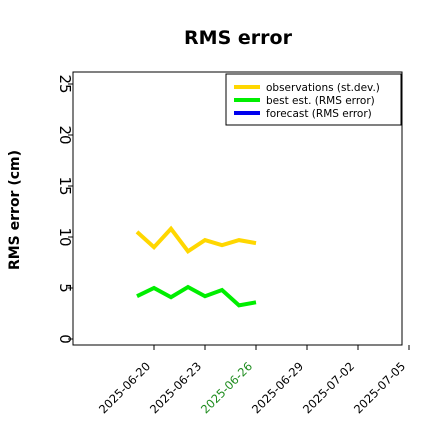 This screenshot has height=440, width=440. Describe the element at coordinates (379, 387) in the screenshot. I see `x-tick-label: 2025-07-05` at that location.